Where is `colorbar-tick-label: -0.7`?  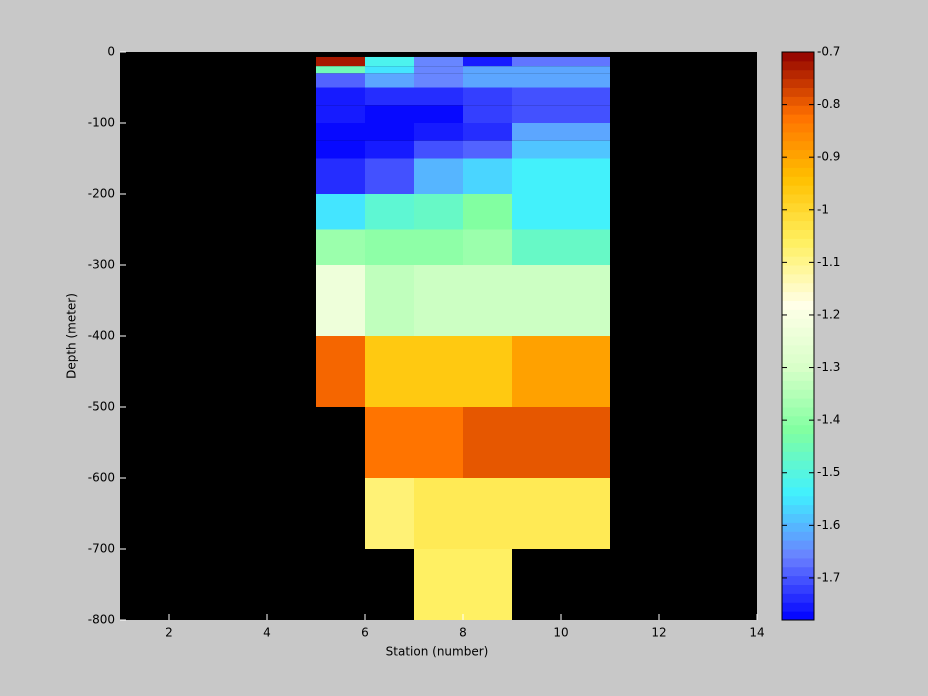 colorbar-tick-label: -0.7 is located at coordinates (828, 52).